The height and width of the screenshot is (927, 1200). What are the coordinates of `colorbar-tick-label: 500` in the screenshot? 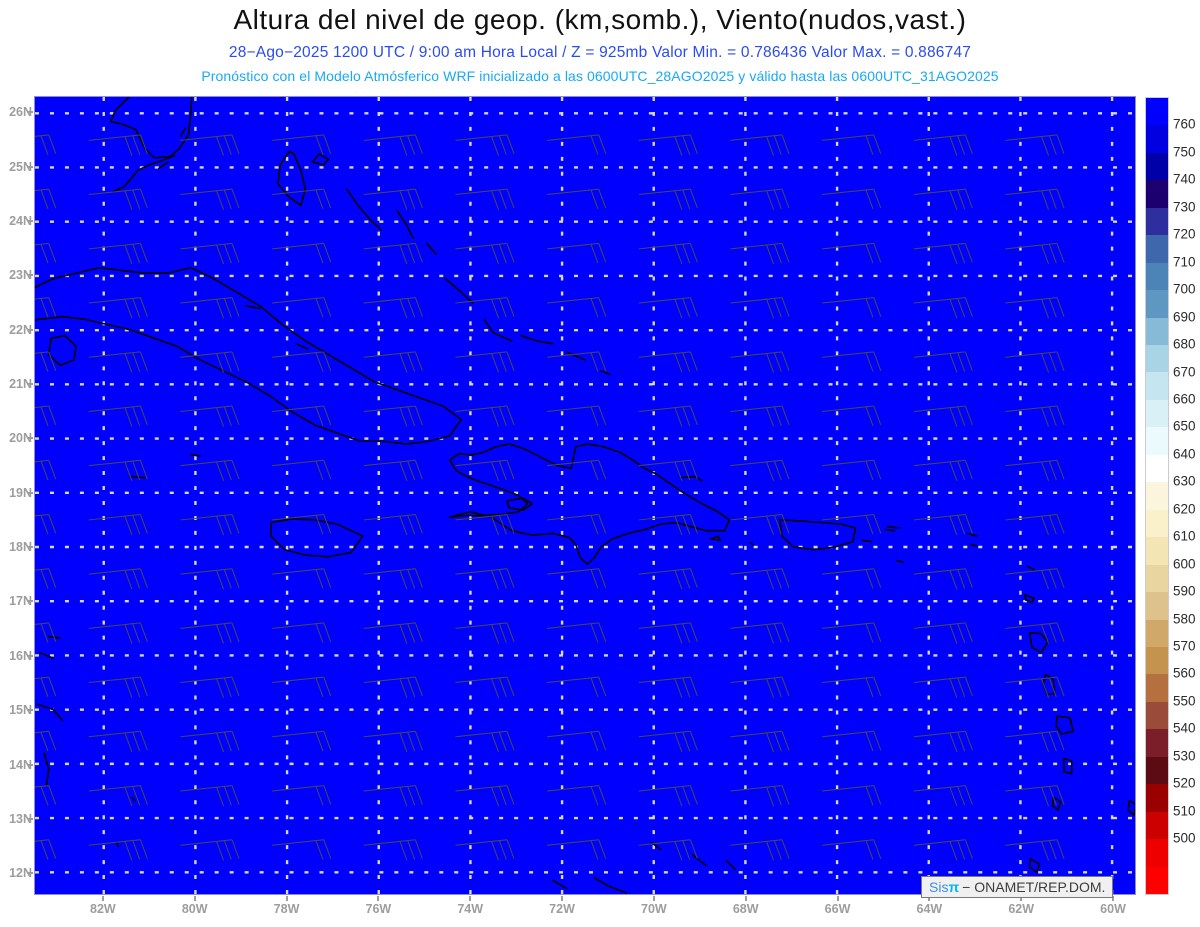 It's located at (1184, 838).